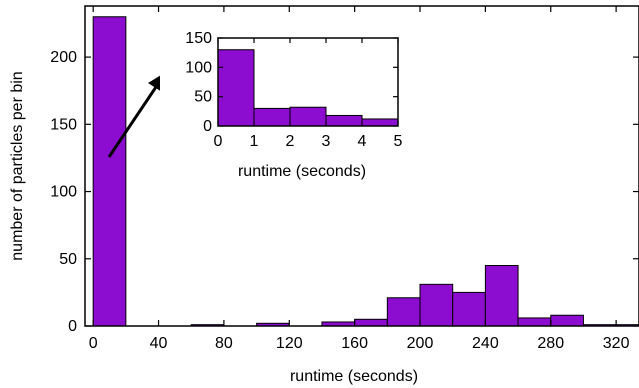 The image size is (639, 388). I want to click on main-y-tick-label-4: 200, so click(63, 57).